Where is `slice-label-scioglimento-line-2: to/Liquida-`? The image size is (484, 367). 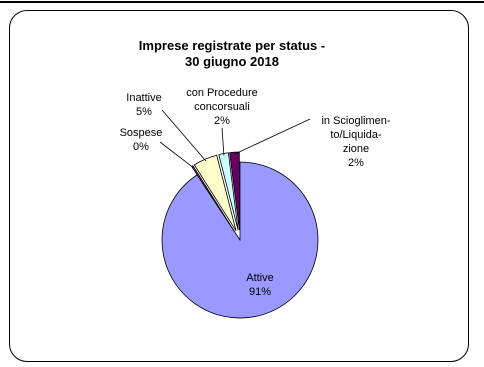
slice-label-scioglimento-line-2: to/Liquida- is located at coordinates (356, 135).